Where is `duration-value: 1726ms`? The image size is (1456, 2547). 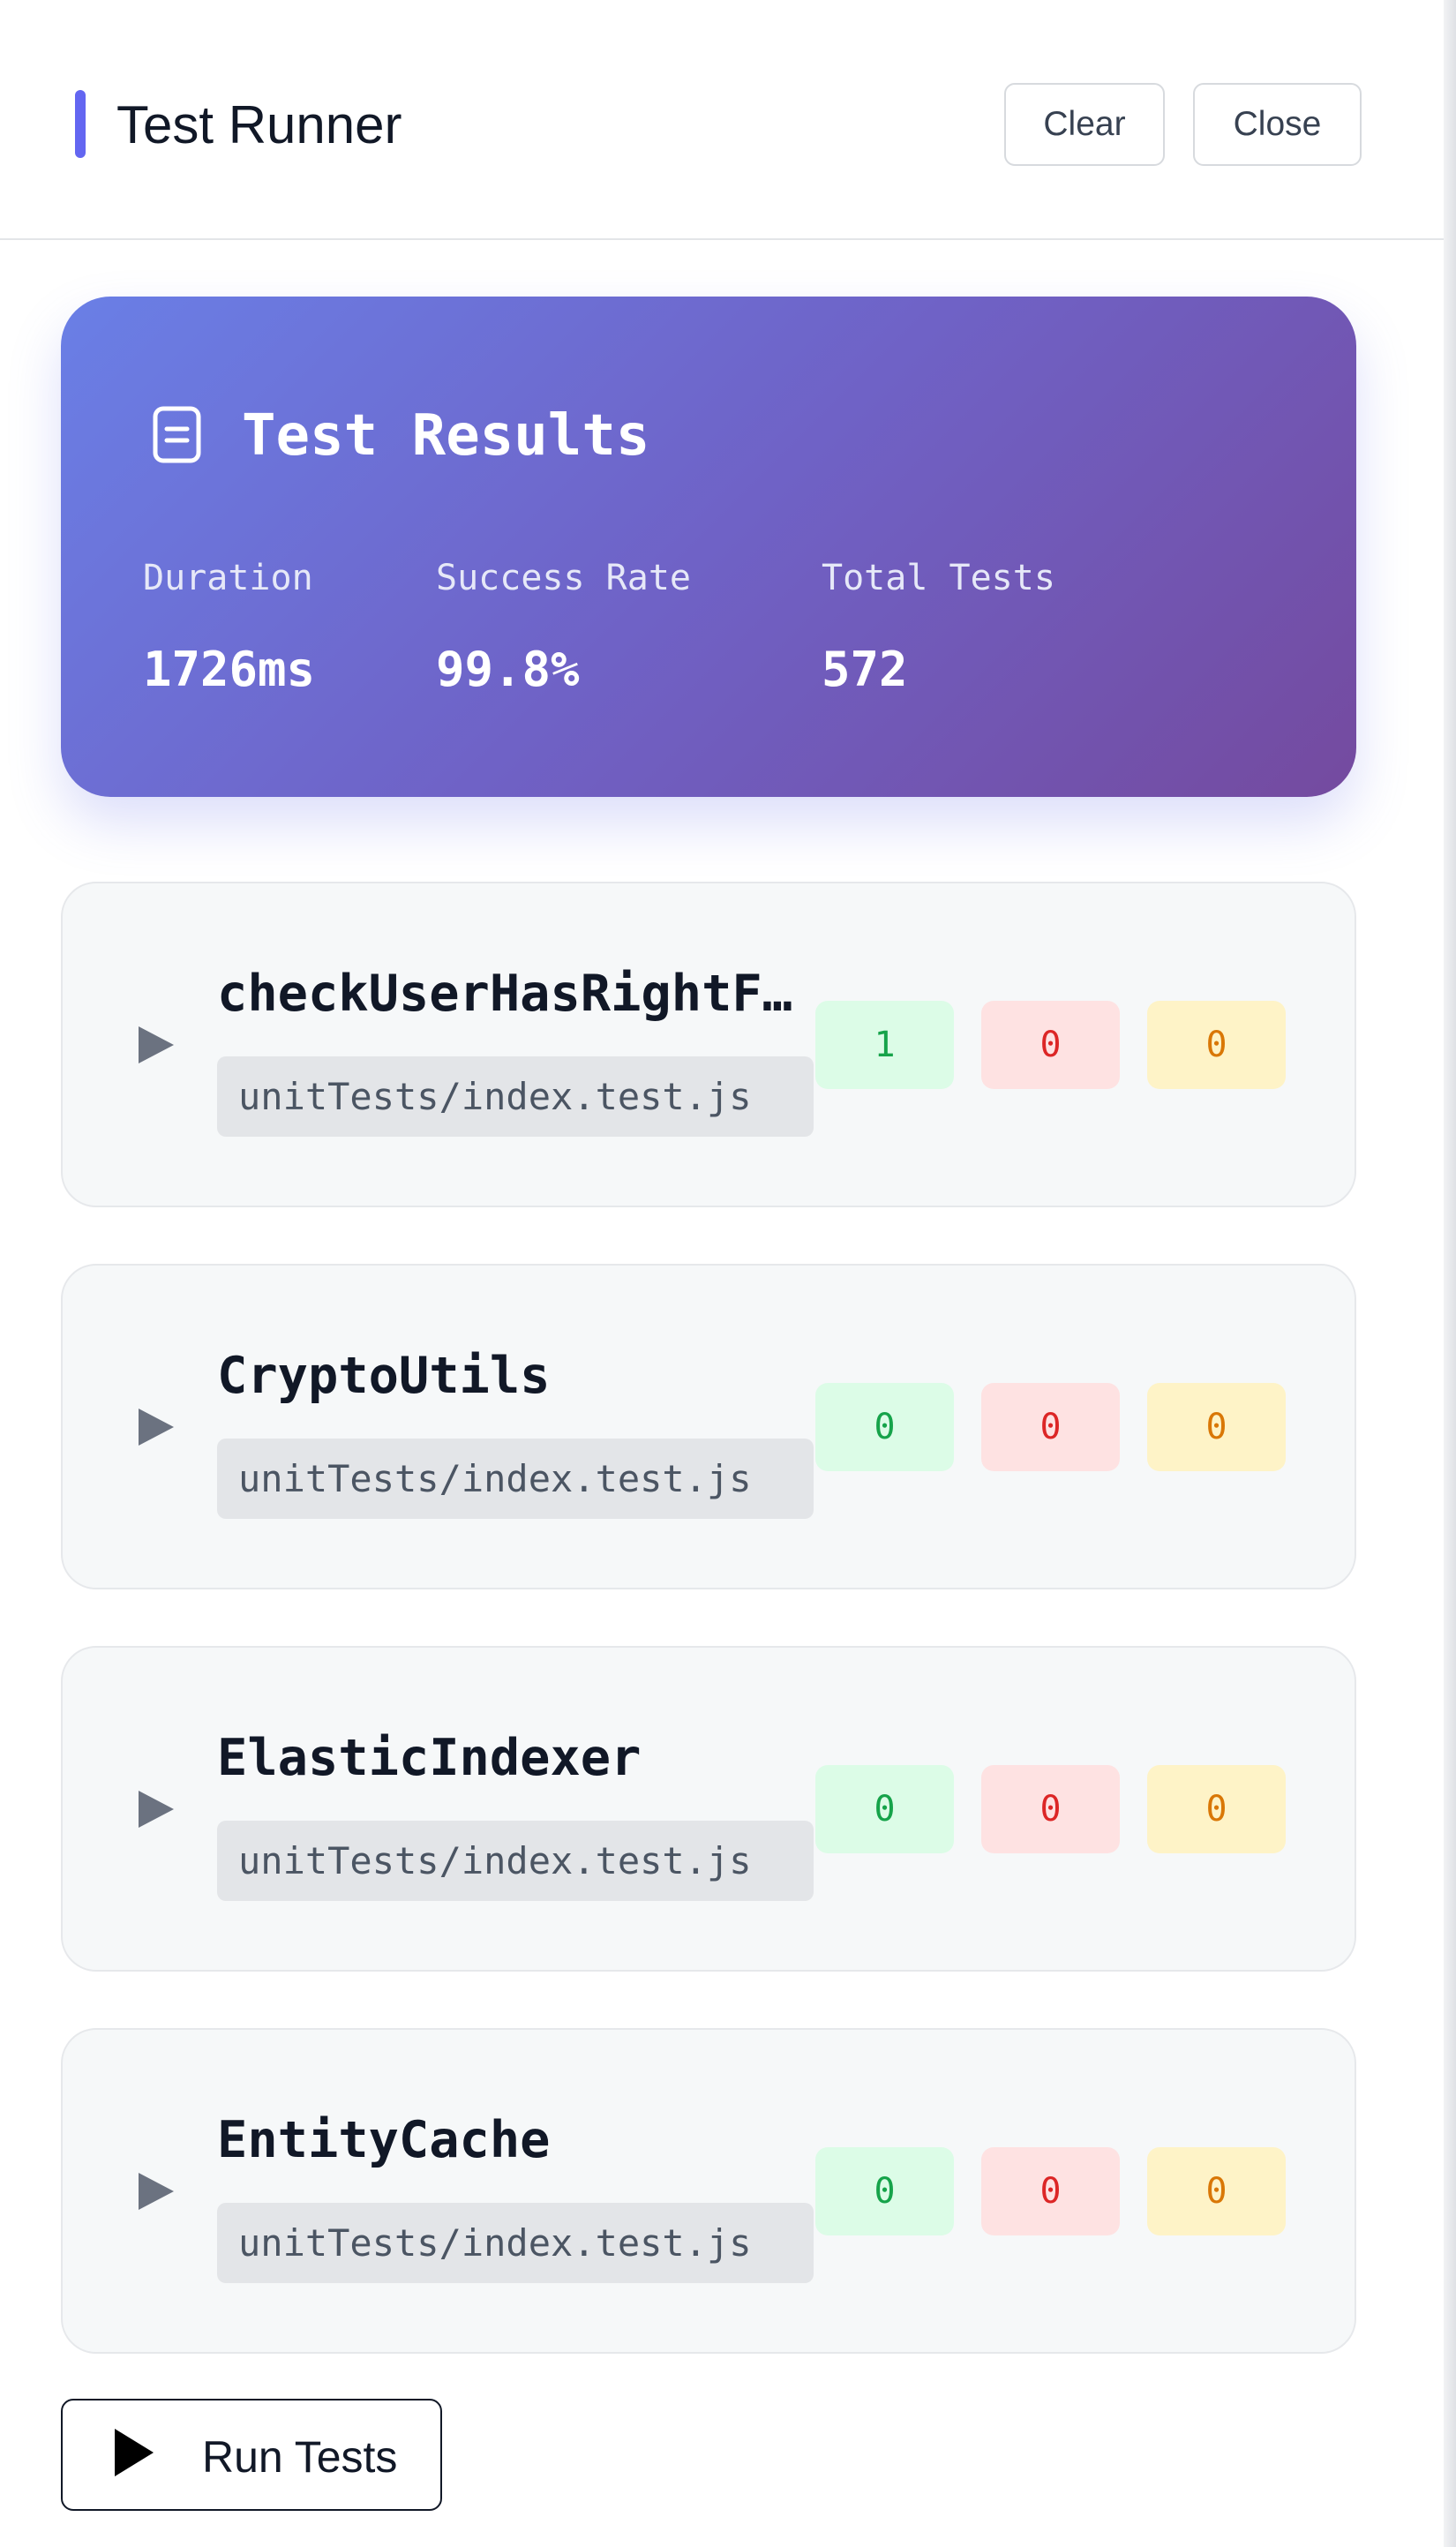
duration-value: 1726ms is located at coordinates (229, 670).